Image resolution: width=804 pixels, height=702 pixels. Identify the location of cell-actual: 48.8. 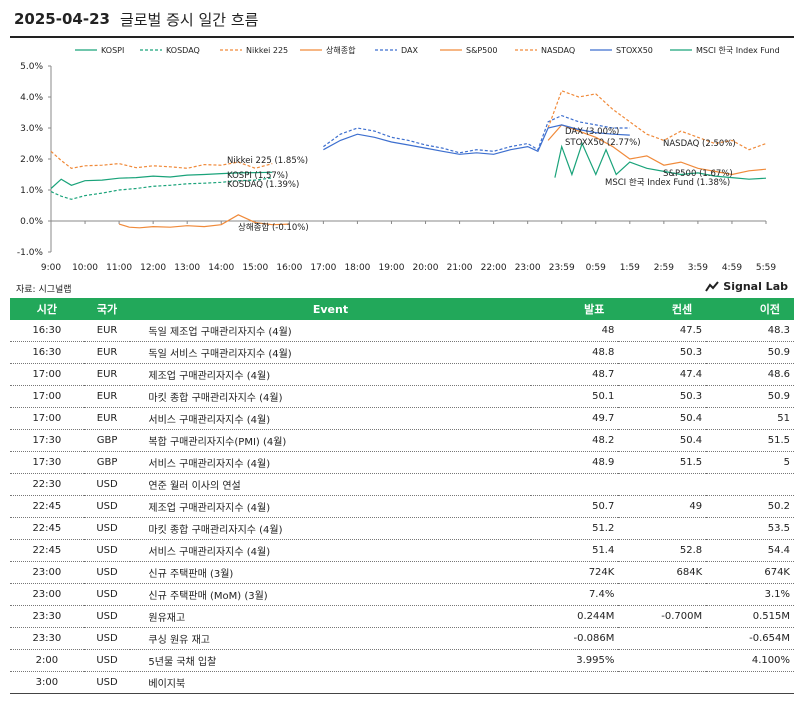
(574, 352).